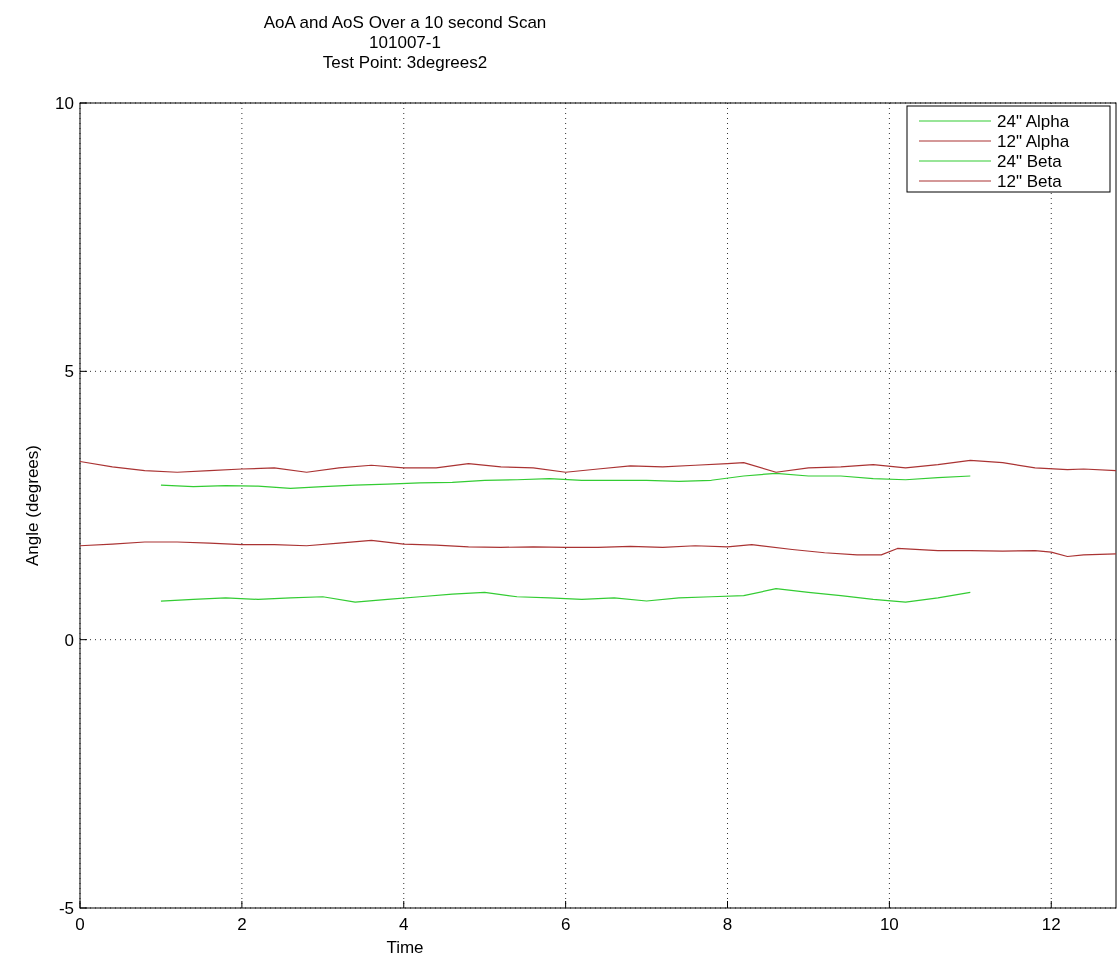 Image resolution: width=1117 pixels, height=974 pixels. I want to click on y-tick-label: 10, so click(64, 103).